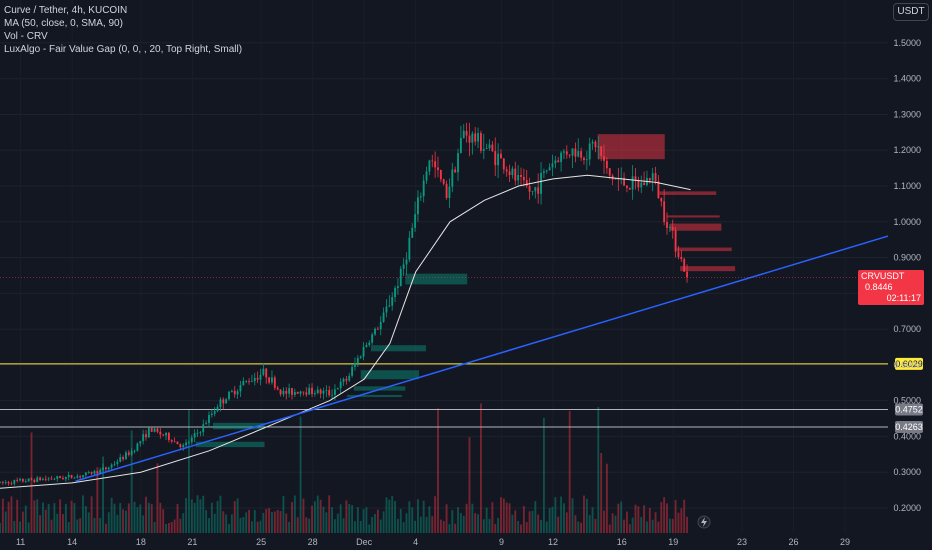  Describe the element at coordinates (704, 522) in the screenshot. I see `replay-icon` at that location.